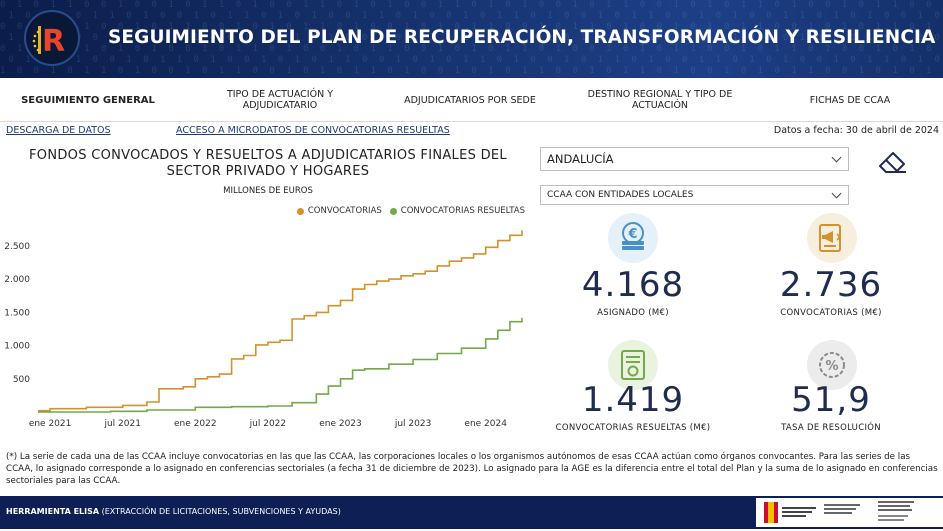 The height and width of the screenshot is (531, 943). Describe the element at coordinates (17, 347) in the screenshot. I see `y-tick-label: 1.000` at that location.